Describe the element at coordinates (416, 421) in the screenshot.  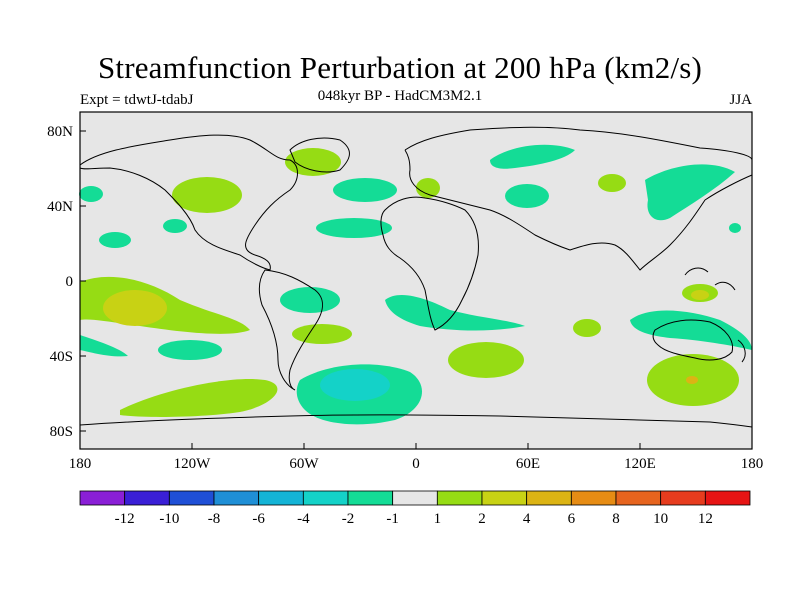
I see `antarctica-coast` at that location.